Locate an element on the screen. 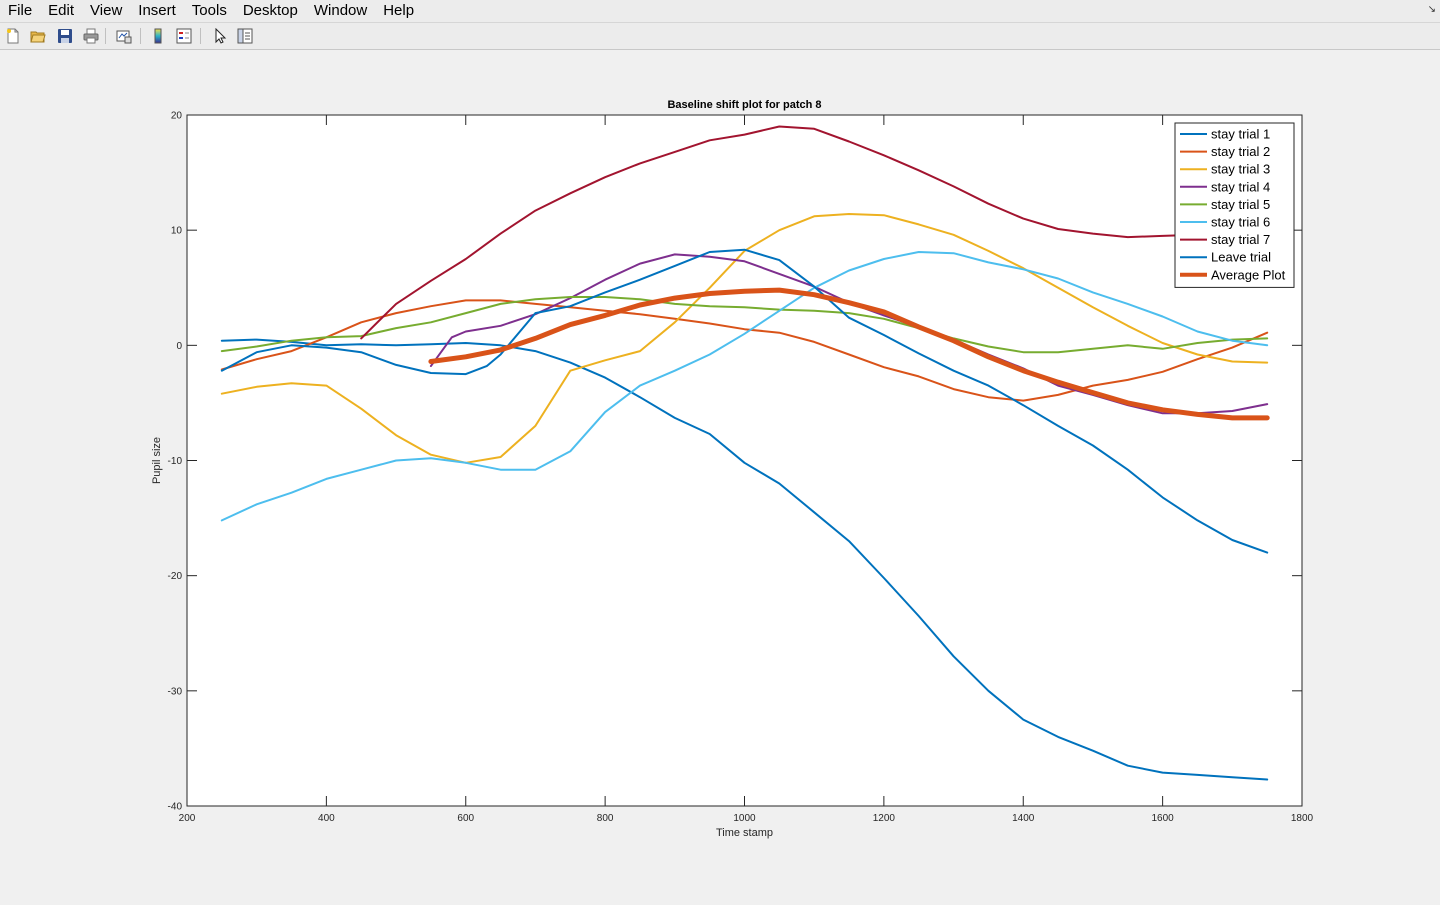 Image resolution: width=1440 pixels, height=905 pixels. legend-entry-label: stay trial 5 is located at coordinates (1240, 204).